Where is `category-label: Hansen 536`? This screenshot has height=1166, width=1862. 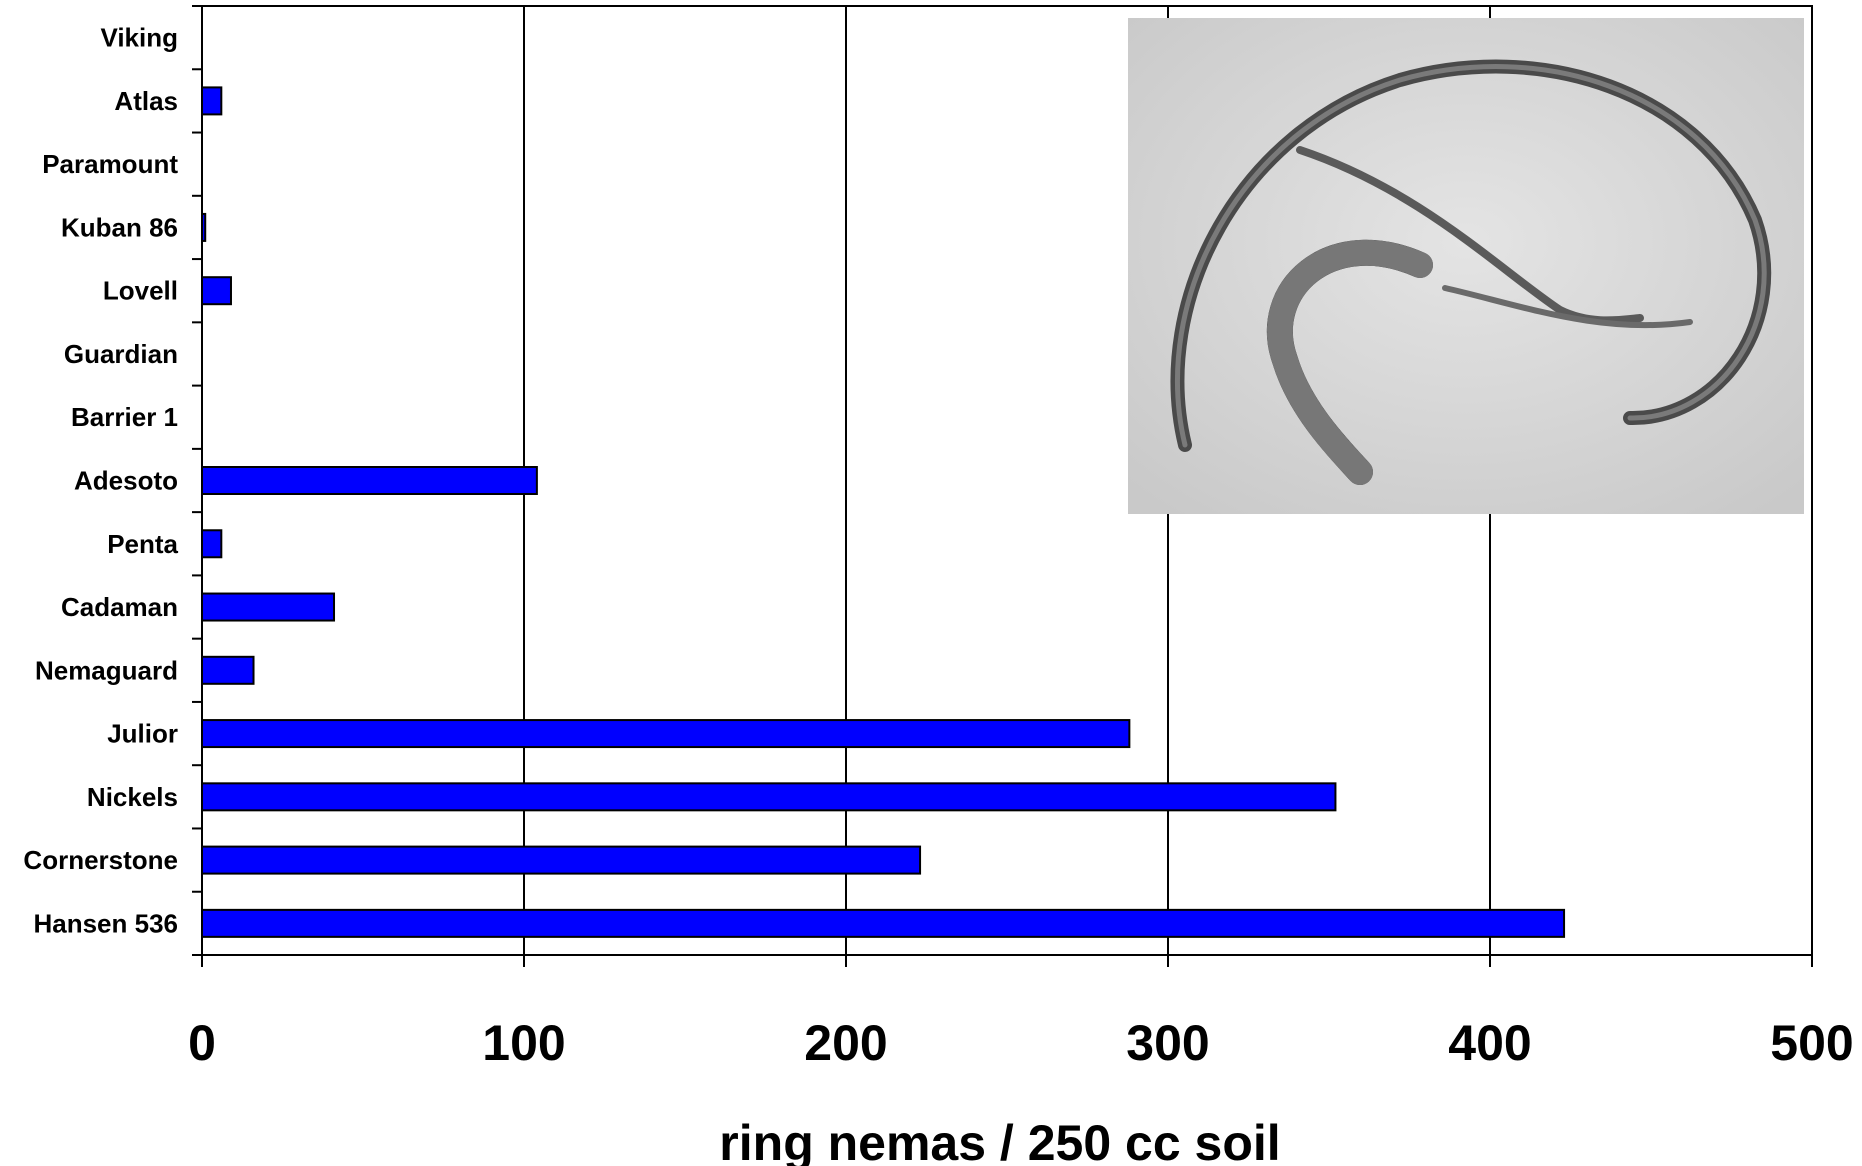 category-label: Hansen 536 is located at coordinates (105, 923).